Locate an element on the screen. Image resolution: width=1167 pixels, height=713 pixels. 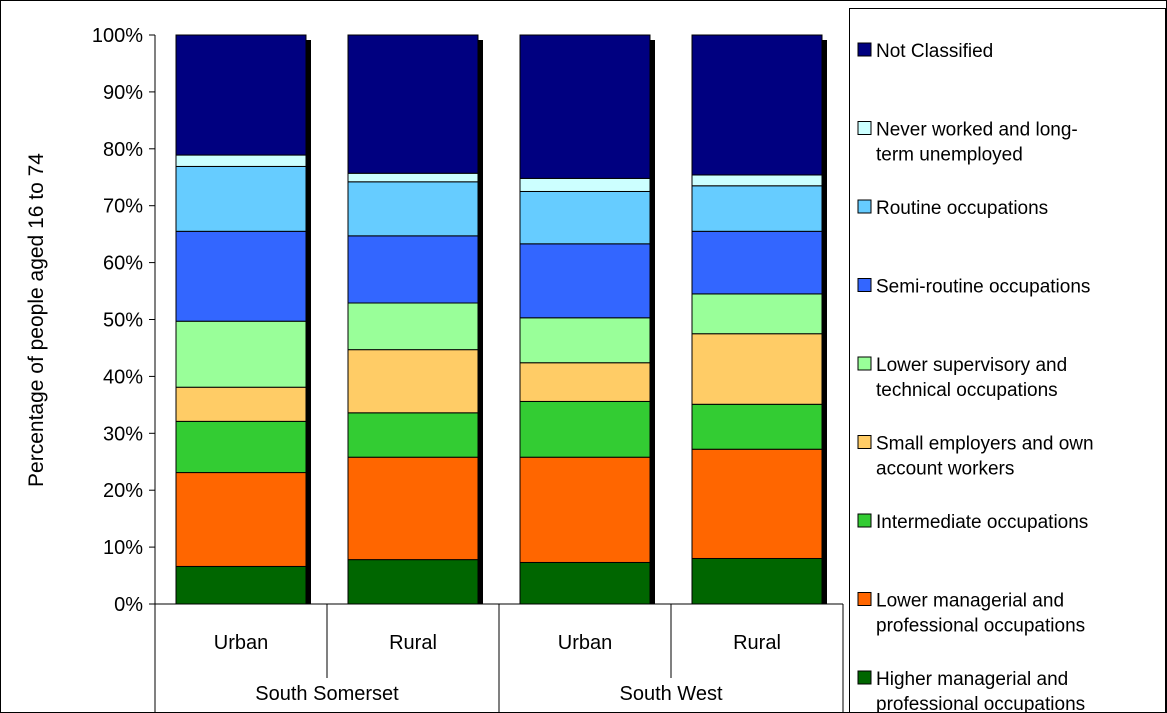
legend-label: Routine occupations is located at coordinates (962, 208).